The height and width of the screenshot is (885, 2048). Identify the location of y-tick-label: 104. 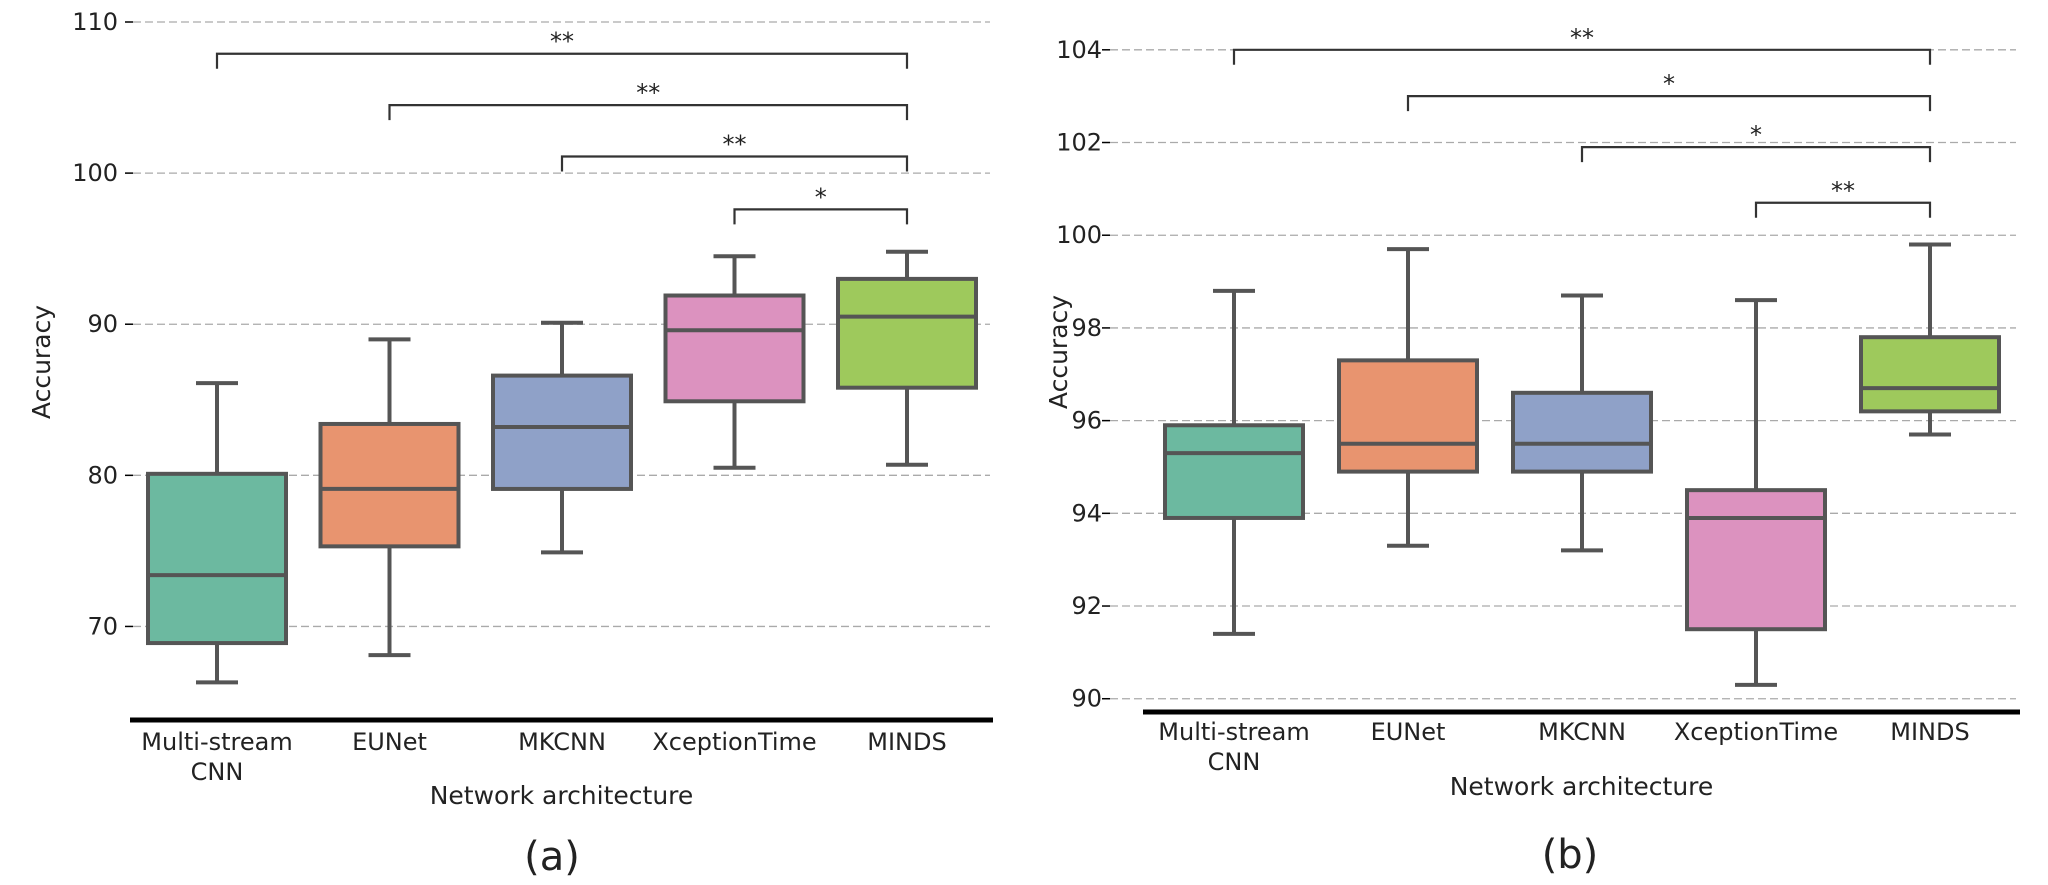
(1079, 50).